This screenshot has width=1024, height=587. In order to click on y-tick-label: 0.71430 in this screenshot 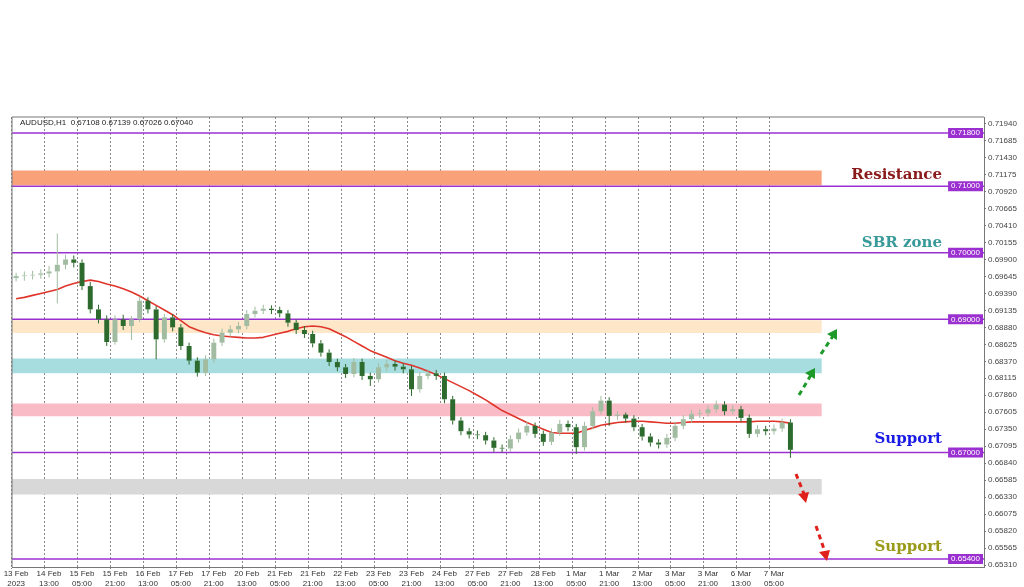, I will do `click(1003, 157)`.